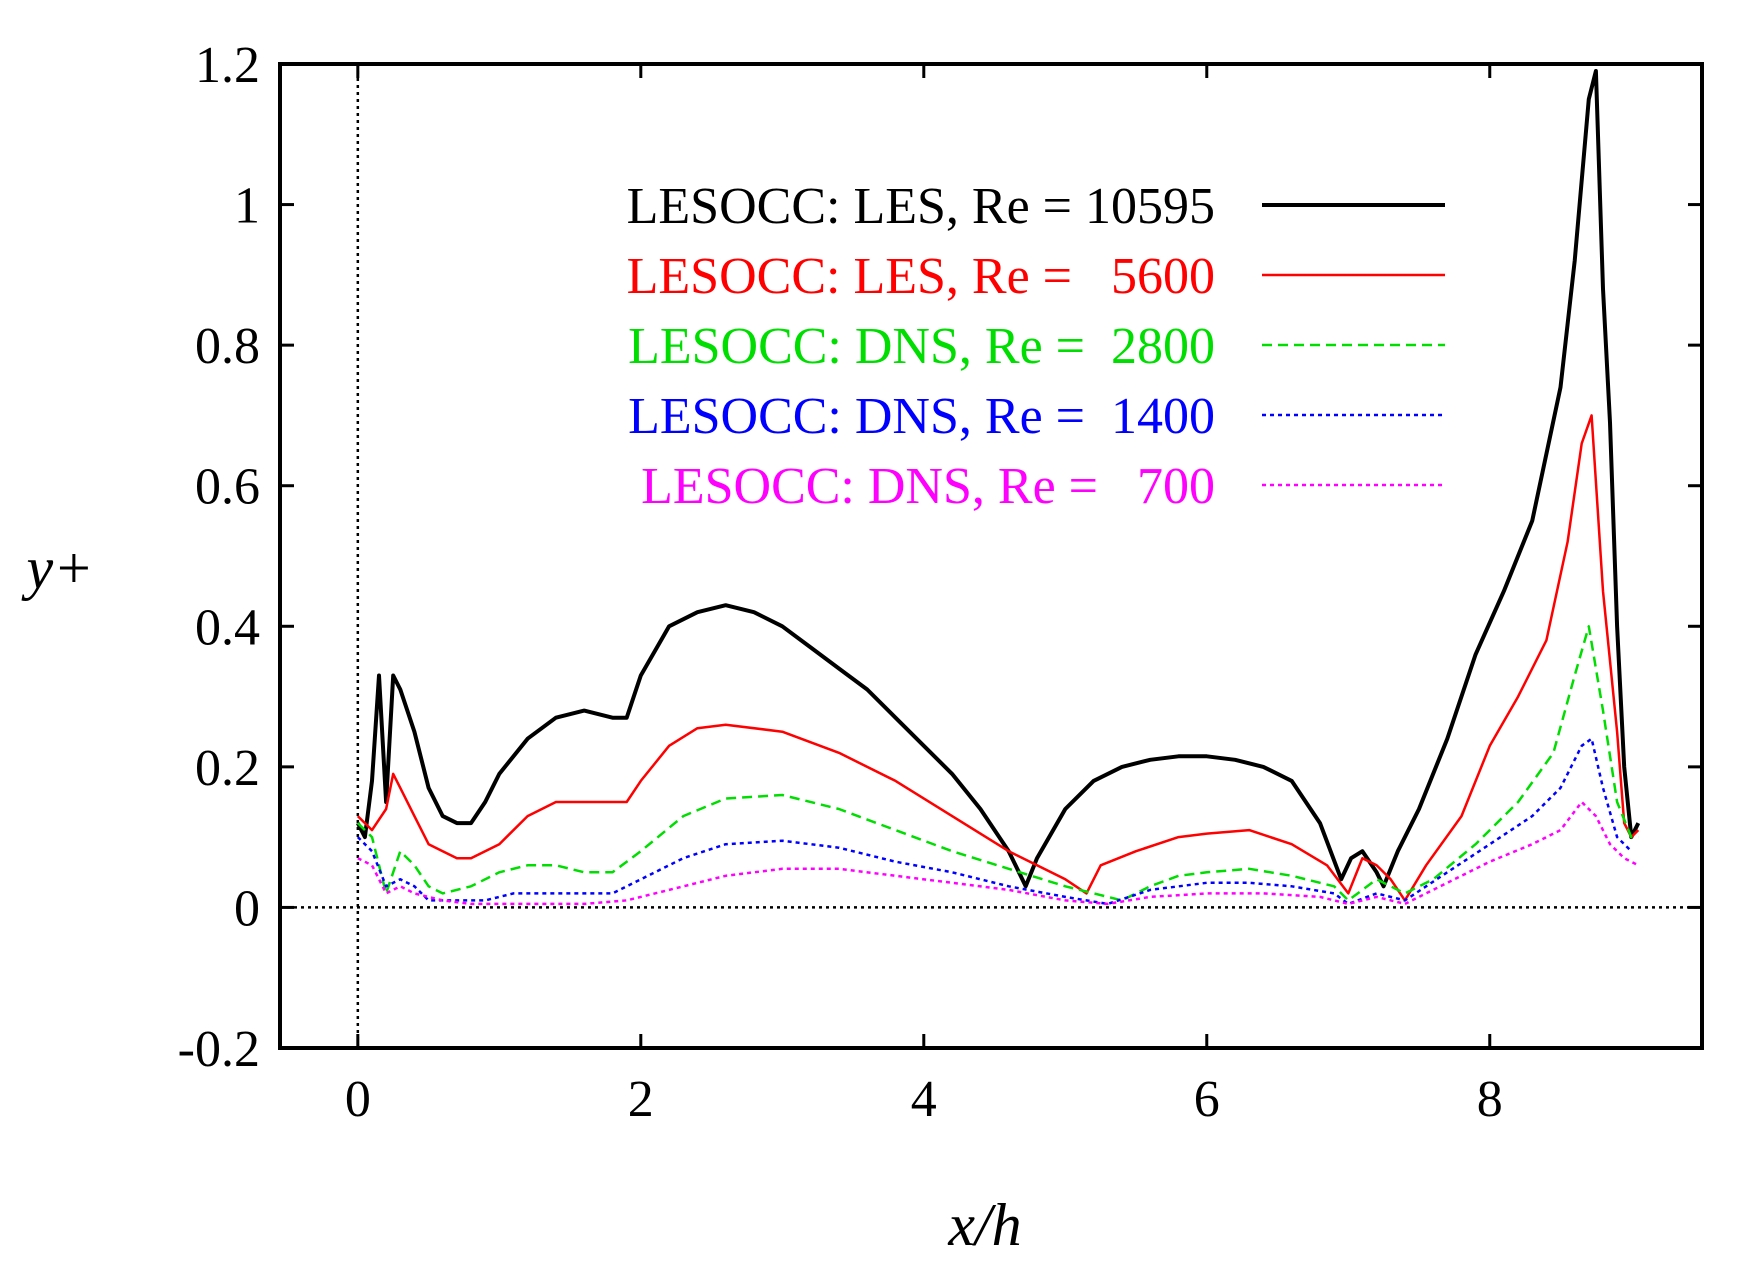 The width and height of the screenshot is (1738, 1284). What do you see at coordinates (1207, 1099) in the screenshot?
I see `x-tick-label: 6` at bounding box center [1207, 1099].